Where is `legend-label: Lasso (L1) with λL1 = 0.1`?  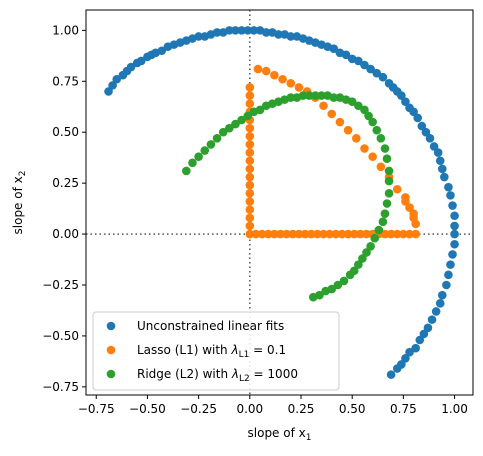 legend-label: Lasso (L1) with λL1 = 0.1 is located at coordinates (211, 351).